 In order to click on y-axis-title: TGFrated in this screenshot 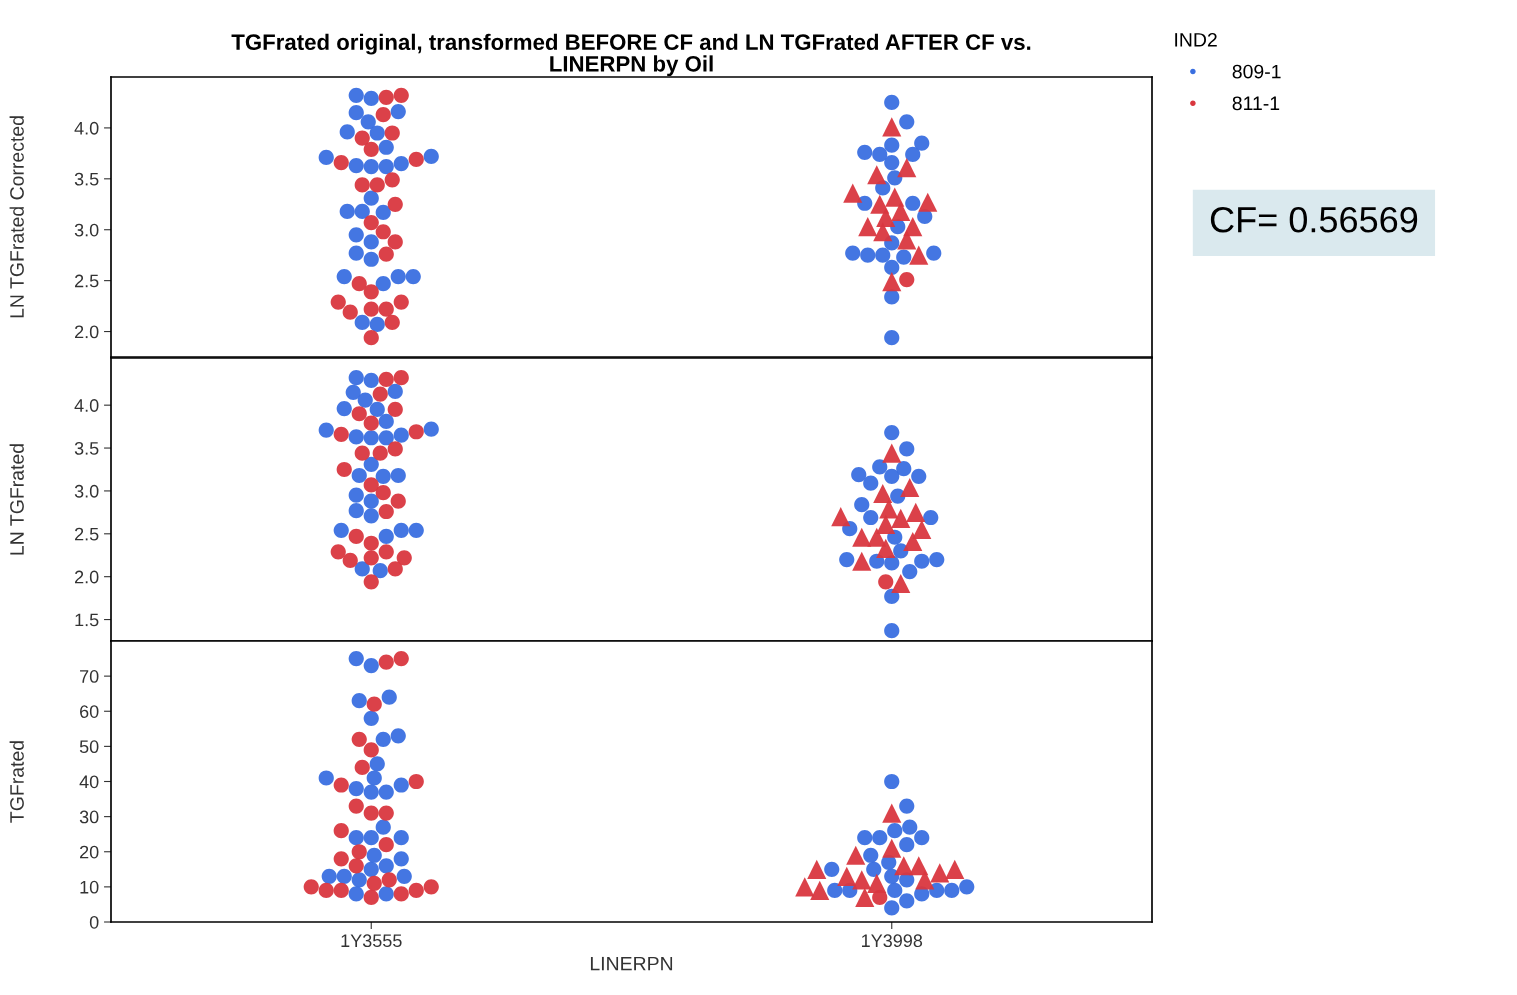, I will do `click(16, 782)`.